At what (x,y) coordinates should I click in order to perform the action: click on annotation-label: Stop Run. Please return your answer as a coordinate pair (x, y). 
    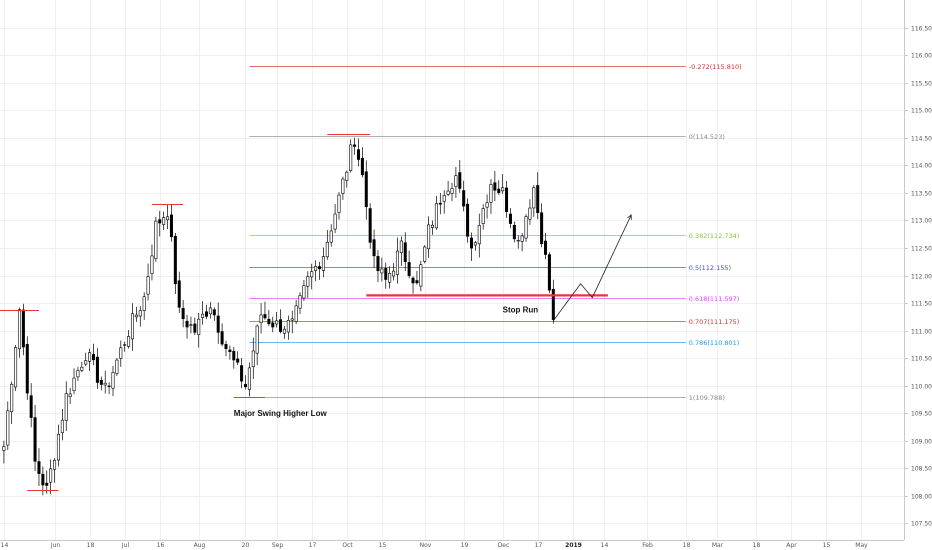
    Looking at the image, I should click on (521, 309).